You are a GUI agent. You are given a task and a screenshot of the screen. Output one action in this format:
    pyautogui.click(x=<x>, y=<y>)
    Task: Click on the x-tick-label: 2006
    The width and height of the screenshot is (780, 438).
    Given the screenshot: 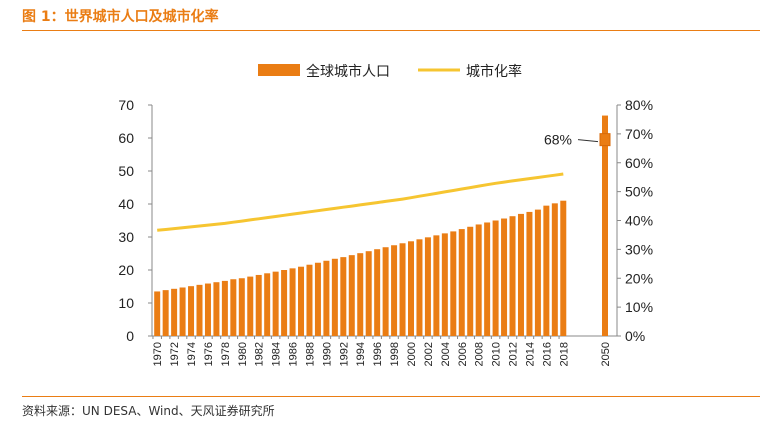 What is the action you would take?
    pyautogui.click(x=463, y=354)
    